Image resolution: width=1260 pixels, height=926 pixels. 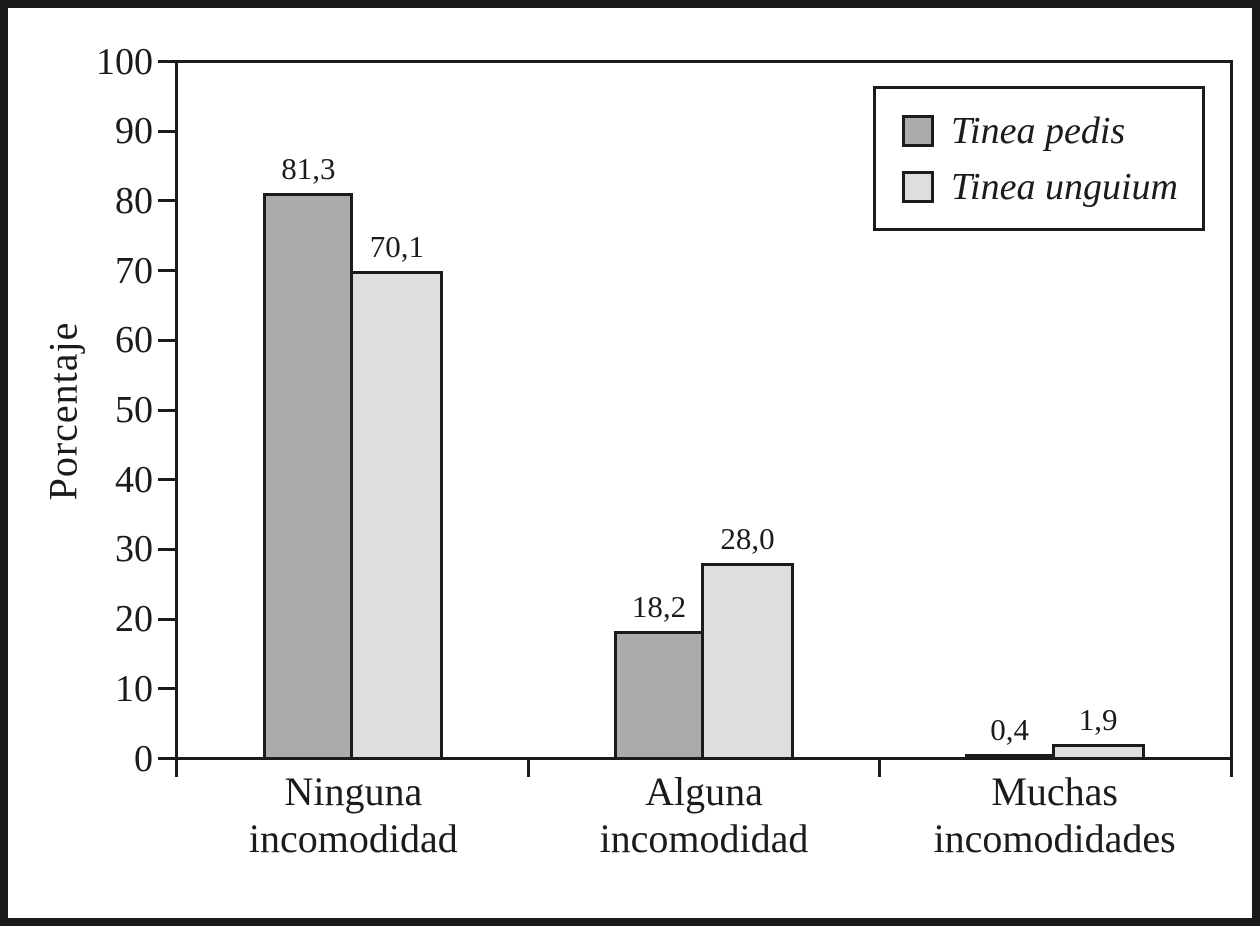 What do you see at coordinates (308, 168) in the screenshot?
I see `bar-value-label: 81,3` at bounding box center [308, 168].